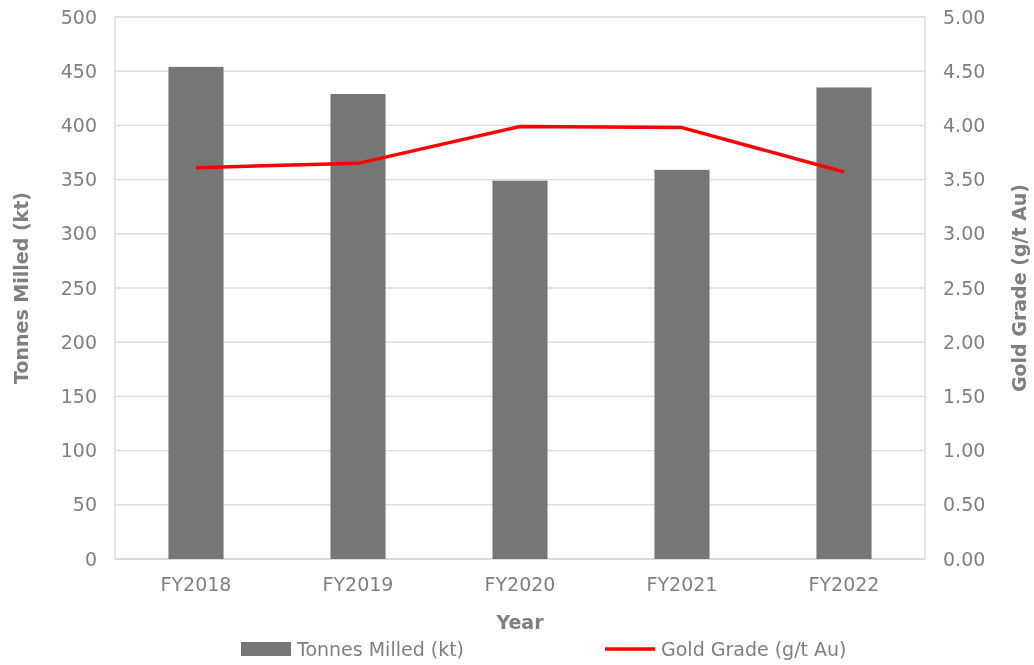 Image resolution: width=1034 pixels, height=665 pixels. Describe the element at coordinates (682, 584) in the screenshot. I see `x-tick-label: FY2021` at that location.